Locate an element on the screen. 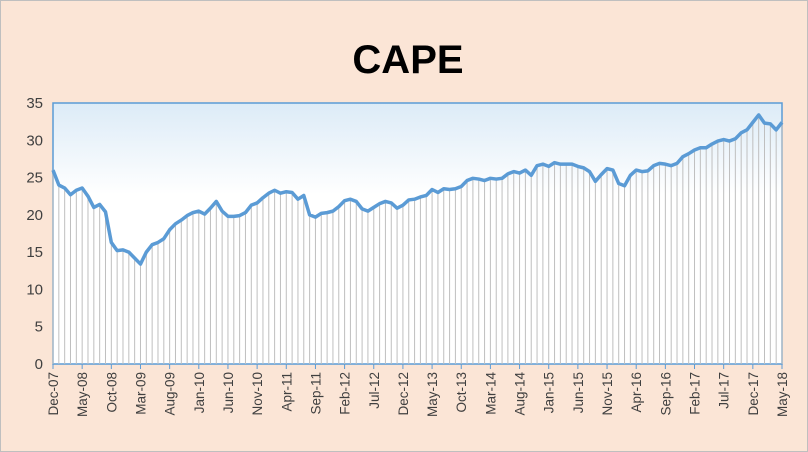  x-tick-label: Oct-13 is located at coordinates (461, 392).